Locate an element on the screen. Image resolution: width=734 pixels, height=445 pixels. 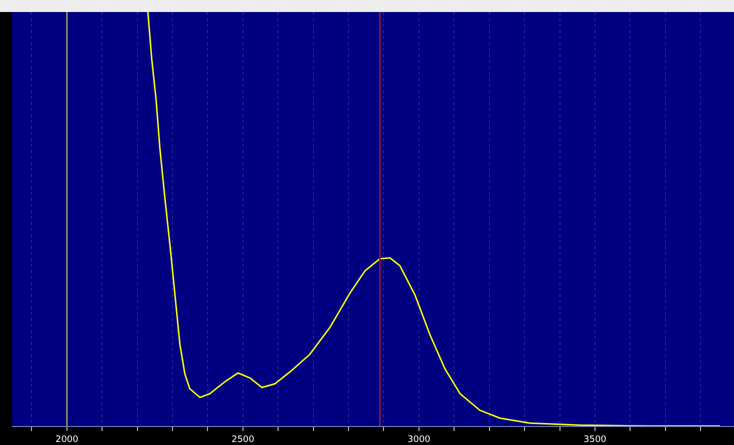
x-tick-label: 2000 is located at coordinates (67, 439).